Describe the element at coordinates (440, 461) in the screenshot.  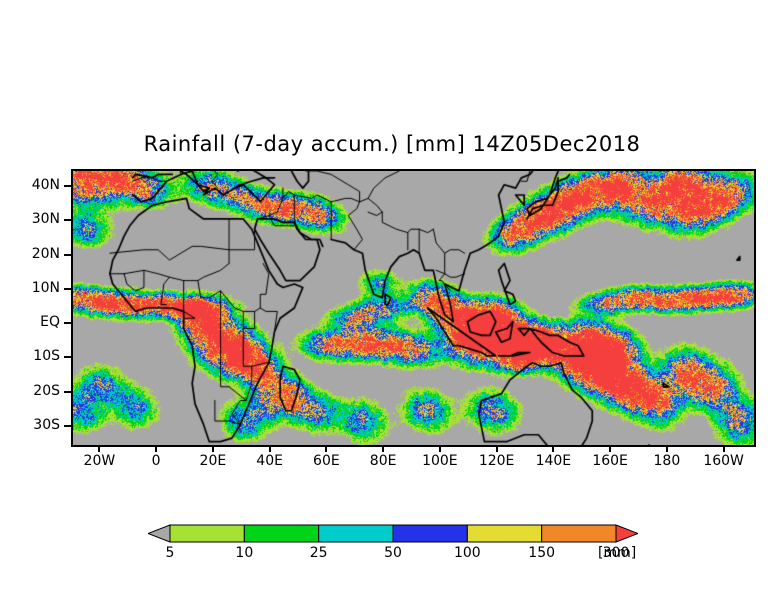
I see `x-tick-label-100E: 100E` at that location.